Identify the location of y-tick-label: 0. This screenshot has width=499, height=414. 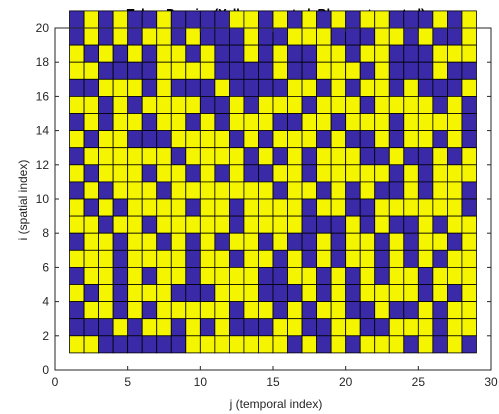
(45, 370).